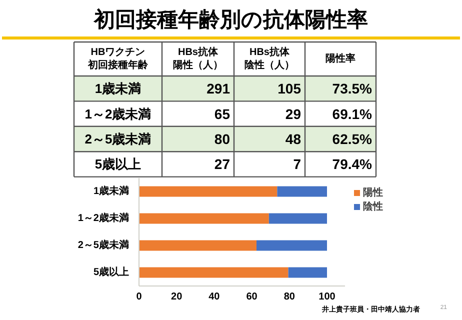  Describe the element at coordinates (198, 58) in the screenshot. I see `series-label: HBs抗体陽性（人）` at that location.